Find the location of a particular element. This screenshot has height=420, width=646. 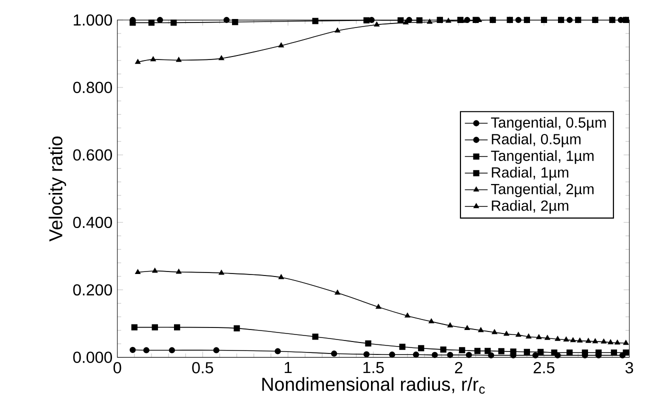

y-tick-label: 1.000 is located at coordinates (93, 20).